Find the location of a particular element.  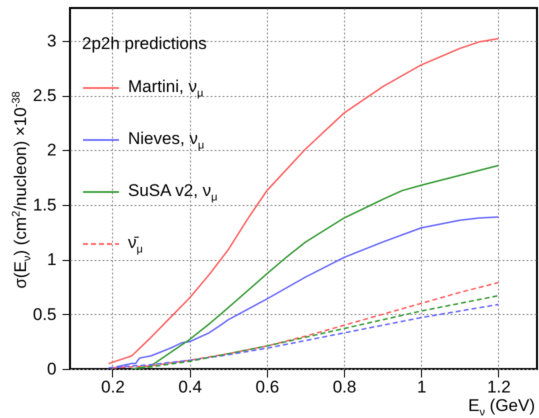

line-series is located at coordinates (306, 325).